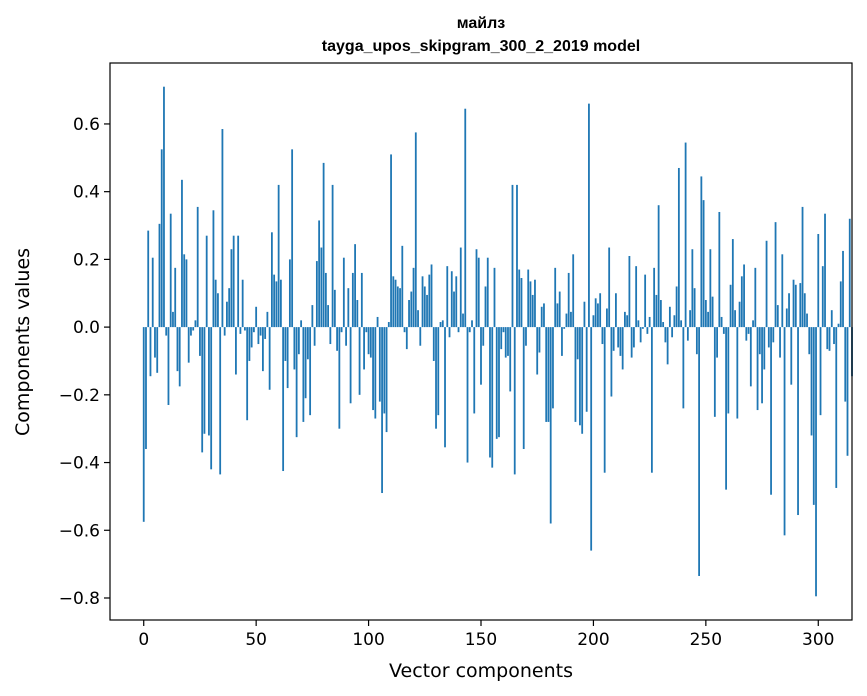 The image size is (867, 696). I want to click on x-tick-label: 150, so click(481, 640).